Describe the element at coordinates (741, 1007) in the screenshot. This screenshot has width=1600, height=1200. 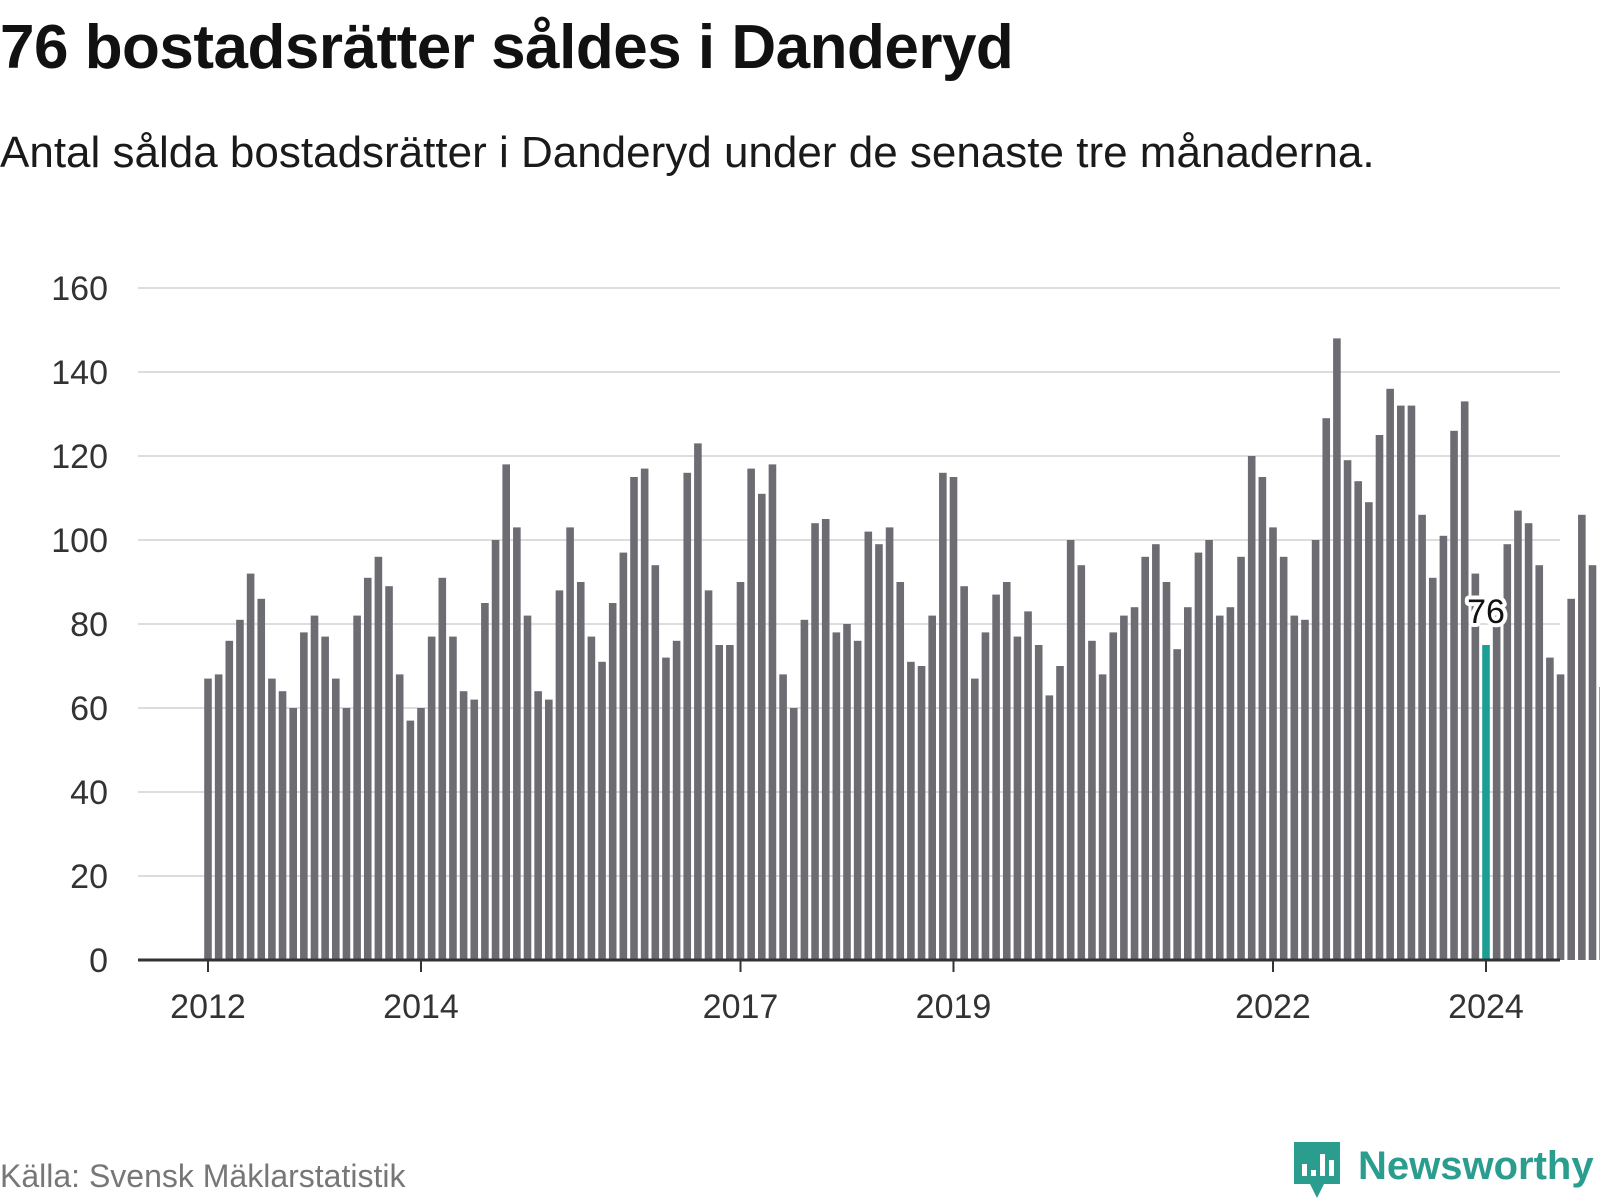
I see `x-tick-label: 2017` at that location.